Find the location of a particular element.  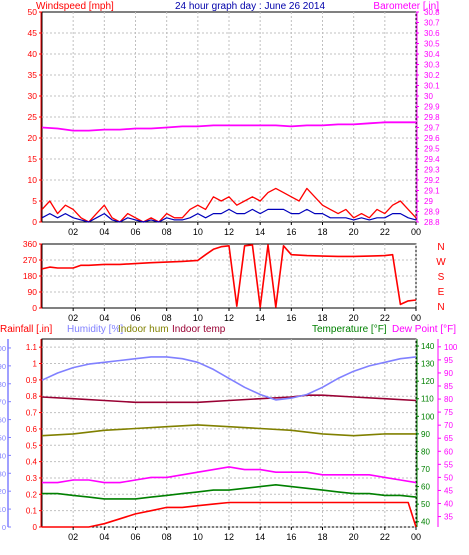

barometer-ytick-label: 29.3 is located at coordinates (432, 170).